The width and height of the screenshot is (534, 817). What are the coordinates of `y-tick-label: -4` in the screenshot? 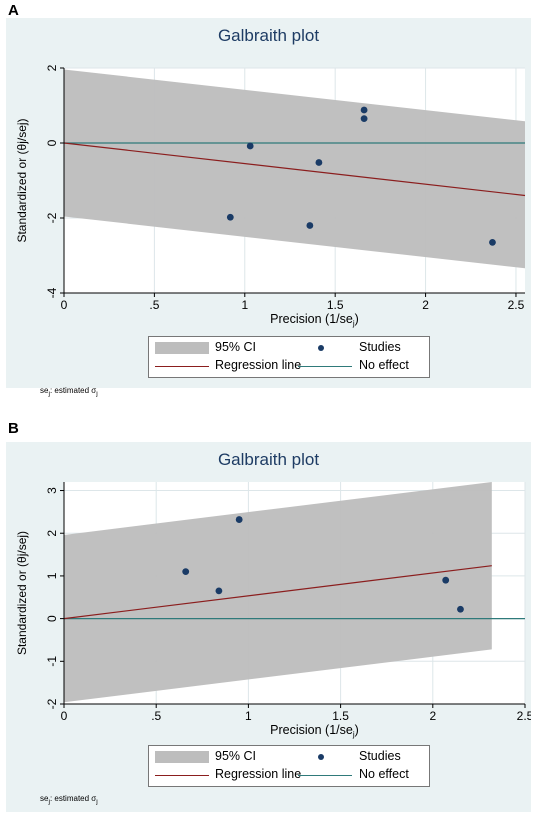 It's located at (52, 292).